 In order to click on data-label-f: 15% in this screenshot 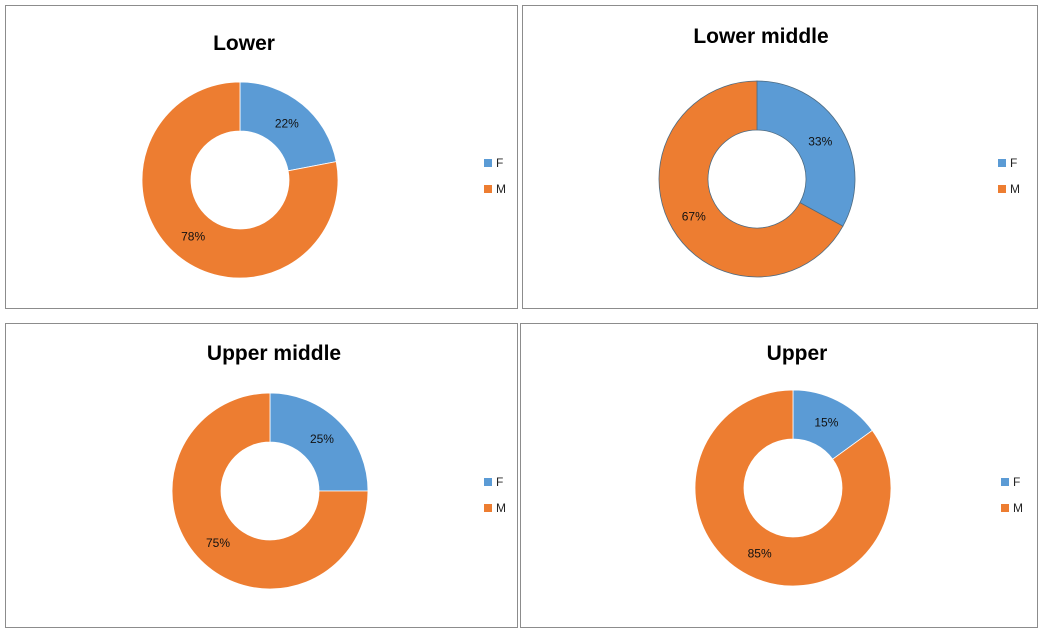, I will do `click(826, 423)`.